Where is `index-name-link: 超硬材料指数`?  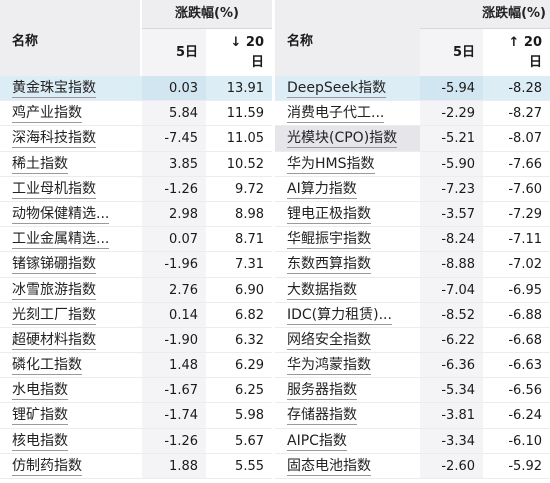
index-name-link: 超硬材料指数 is located at coordinates (54, 340).